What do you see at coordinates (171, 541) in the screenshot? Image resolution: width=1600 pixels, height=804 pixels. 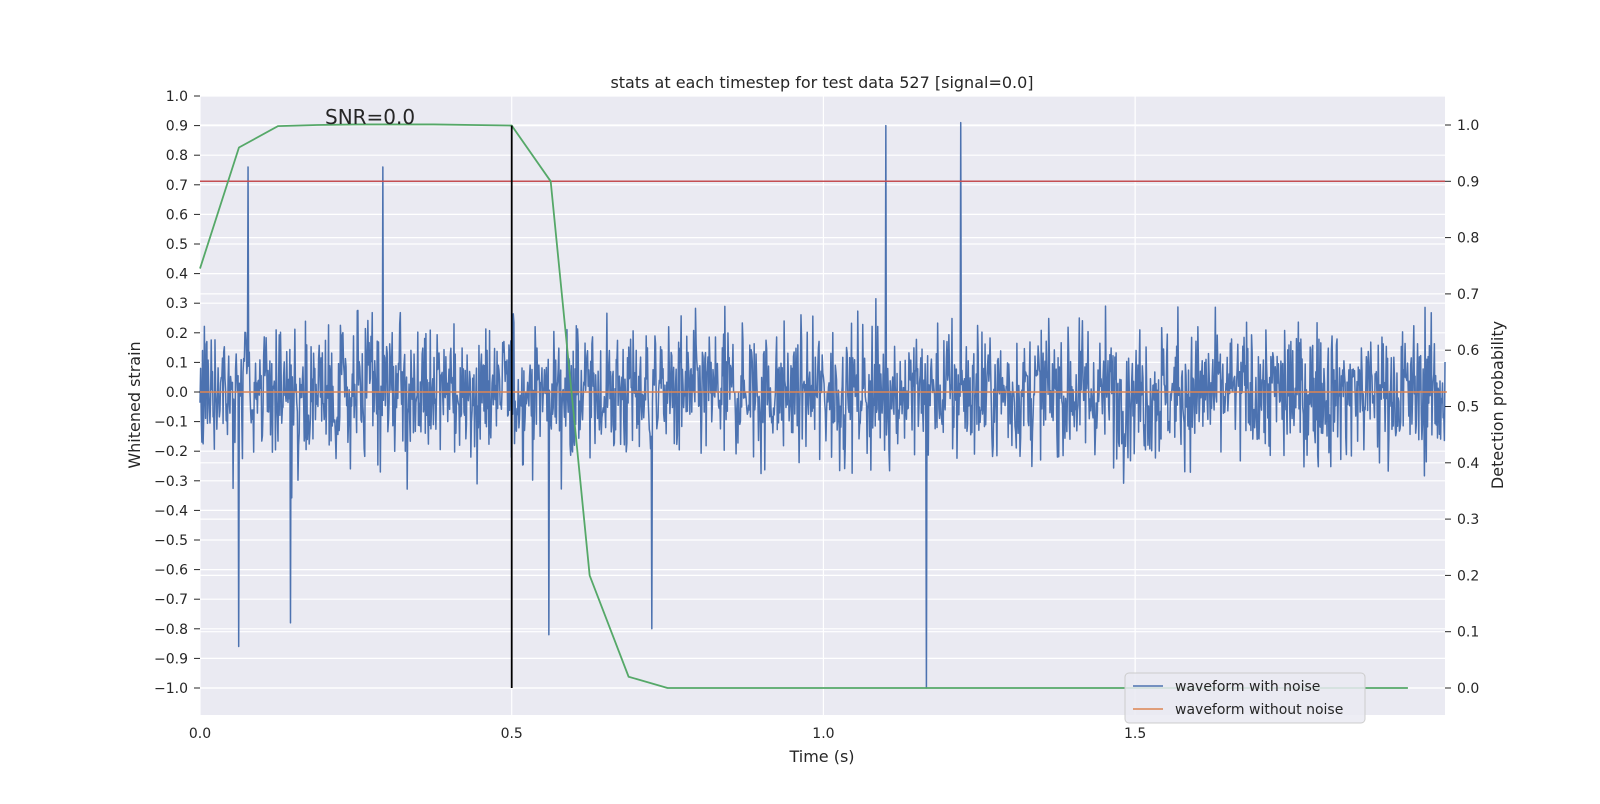 I see `y-tick-label: −0.5` at bounding box center [171, 541].